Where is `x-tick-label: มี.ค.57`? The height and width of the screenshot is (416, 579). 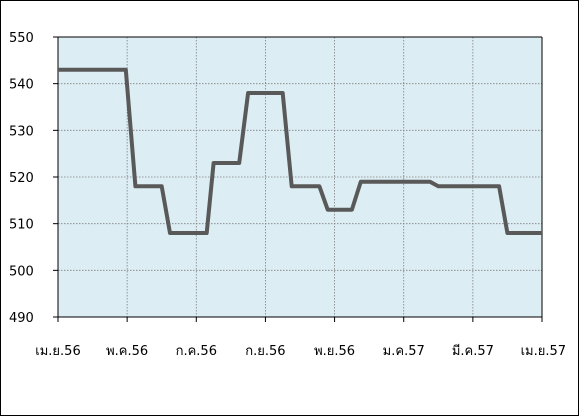
x-tick-label: มี.ค.57 is located at coordinates (473, 351).